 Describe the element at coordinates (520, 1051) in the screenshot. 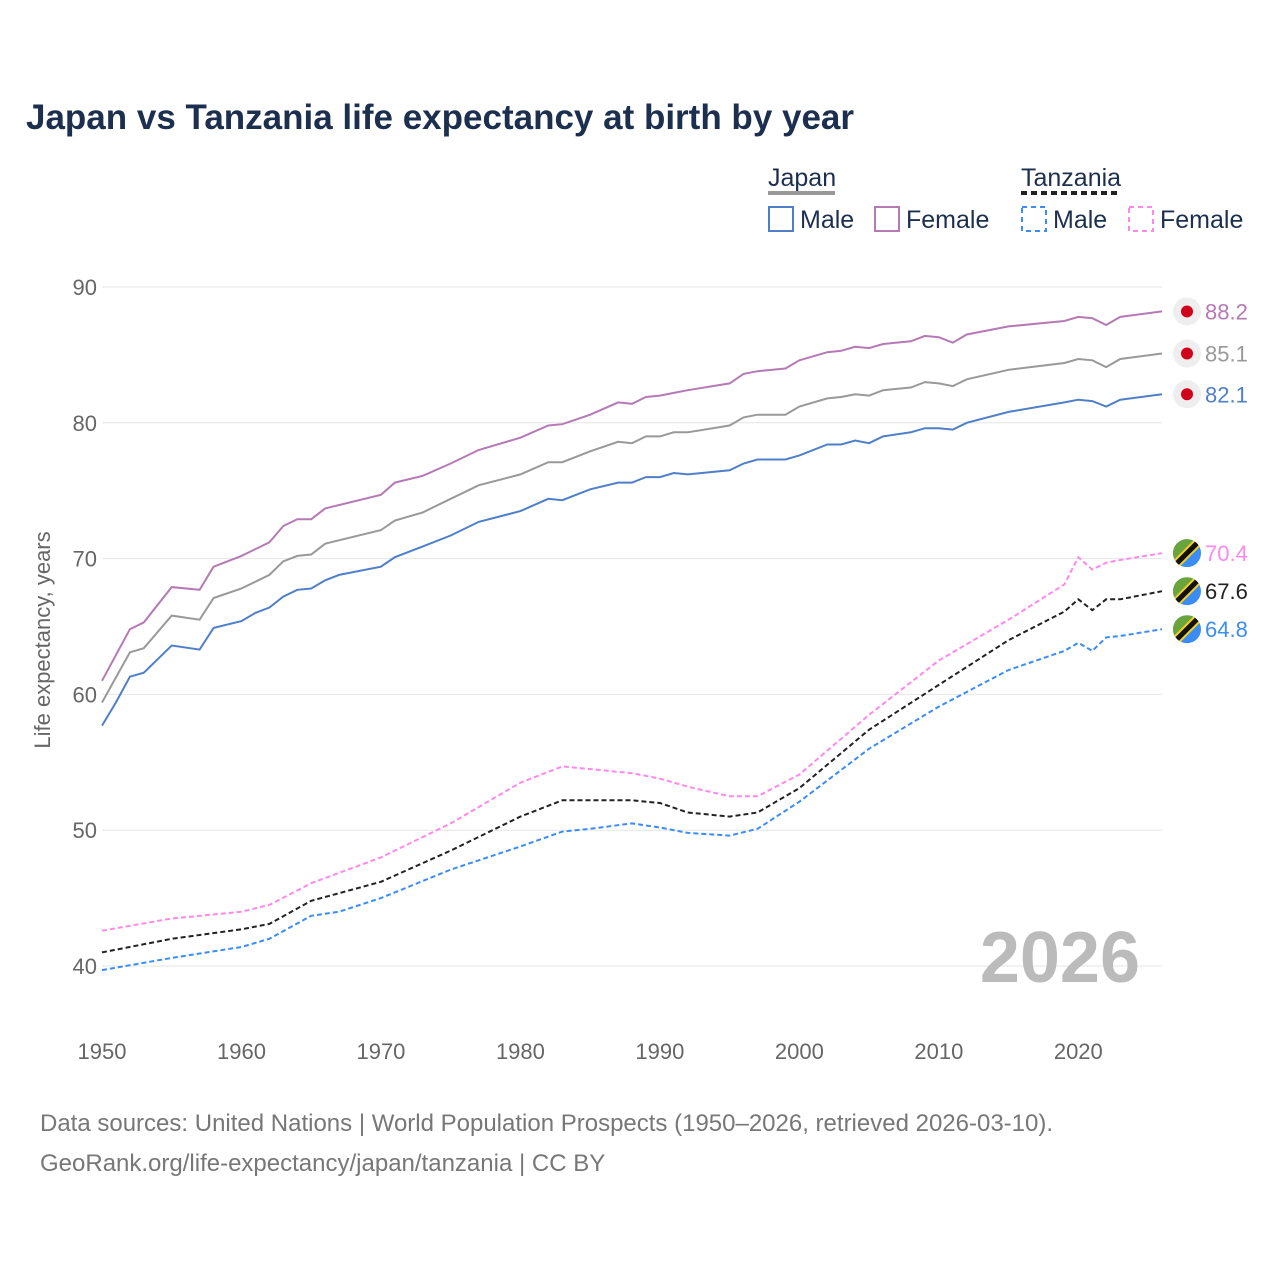

I see `x-tick-label: 1980` at that location.